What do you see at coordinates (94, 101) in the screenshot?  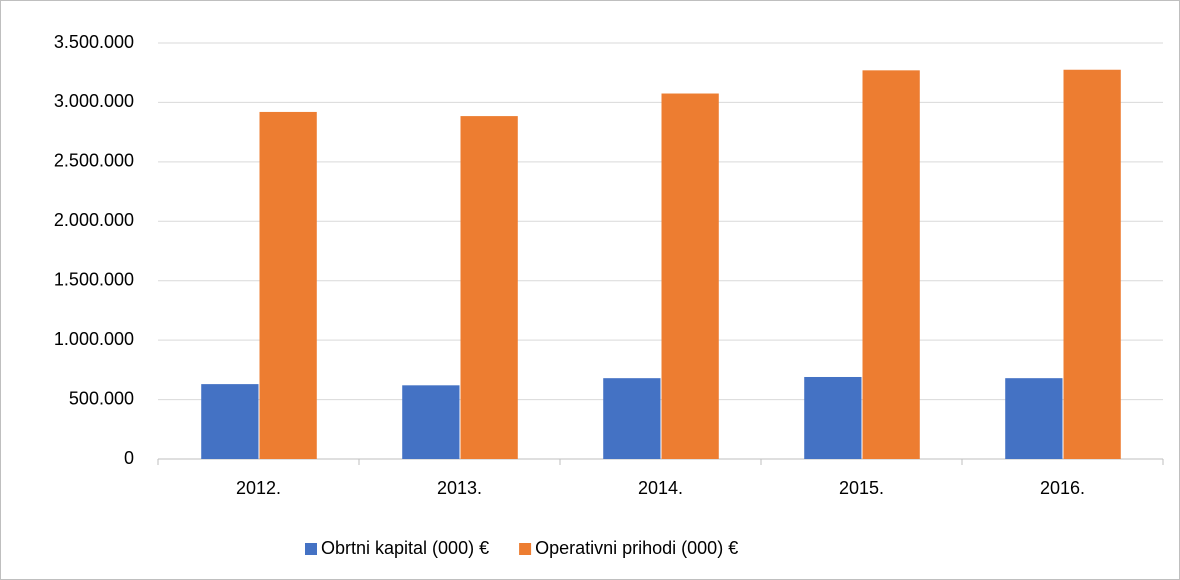 I see `y-tick-label: 3.000.000` at bounding box center [94, 101].